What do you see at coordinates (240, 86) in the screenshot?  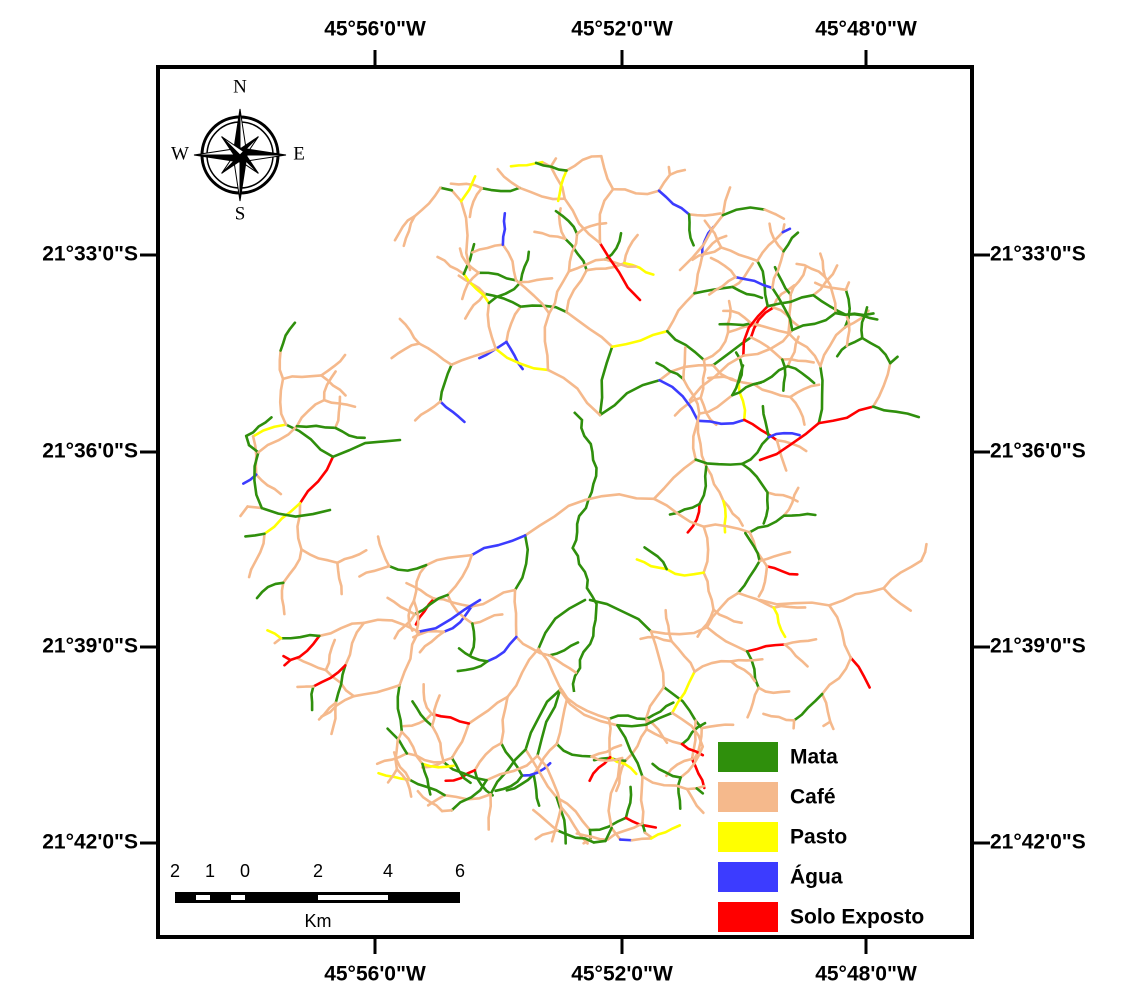 I see `compass-n: N` at bounding box center [240, 86].